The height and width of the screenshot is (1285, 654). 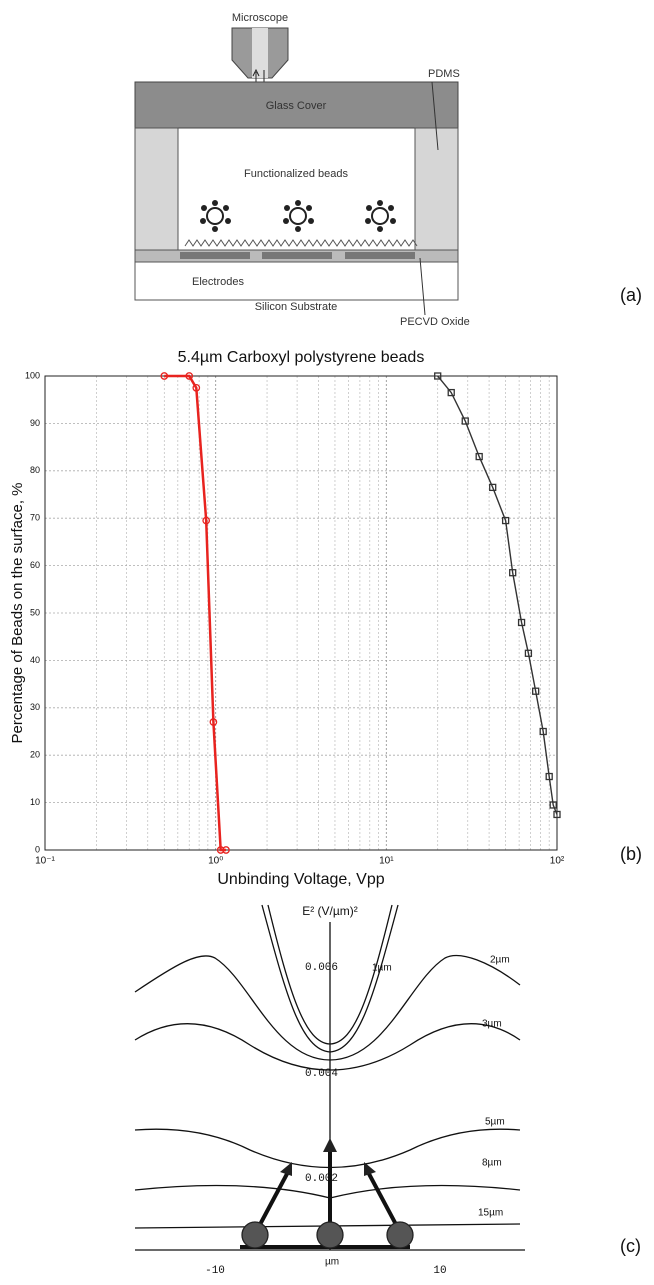 What do you see at coordinates (35, 518) in the screenshot?
I see `y-tick-label: 70` at bounding box center [35, 518].